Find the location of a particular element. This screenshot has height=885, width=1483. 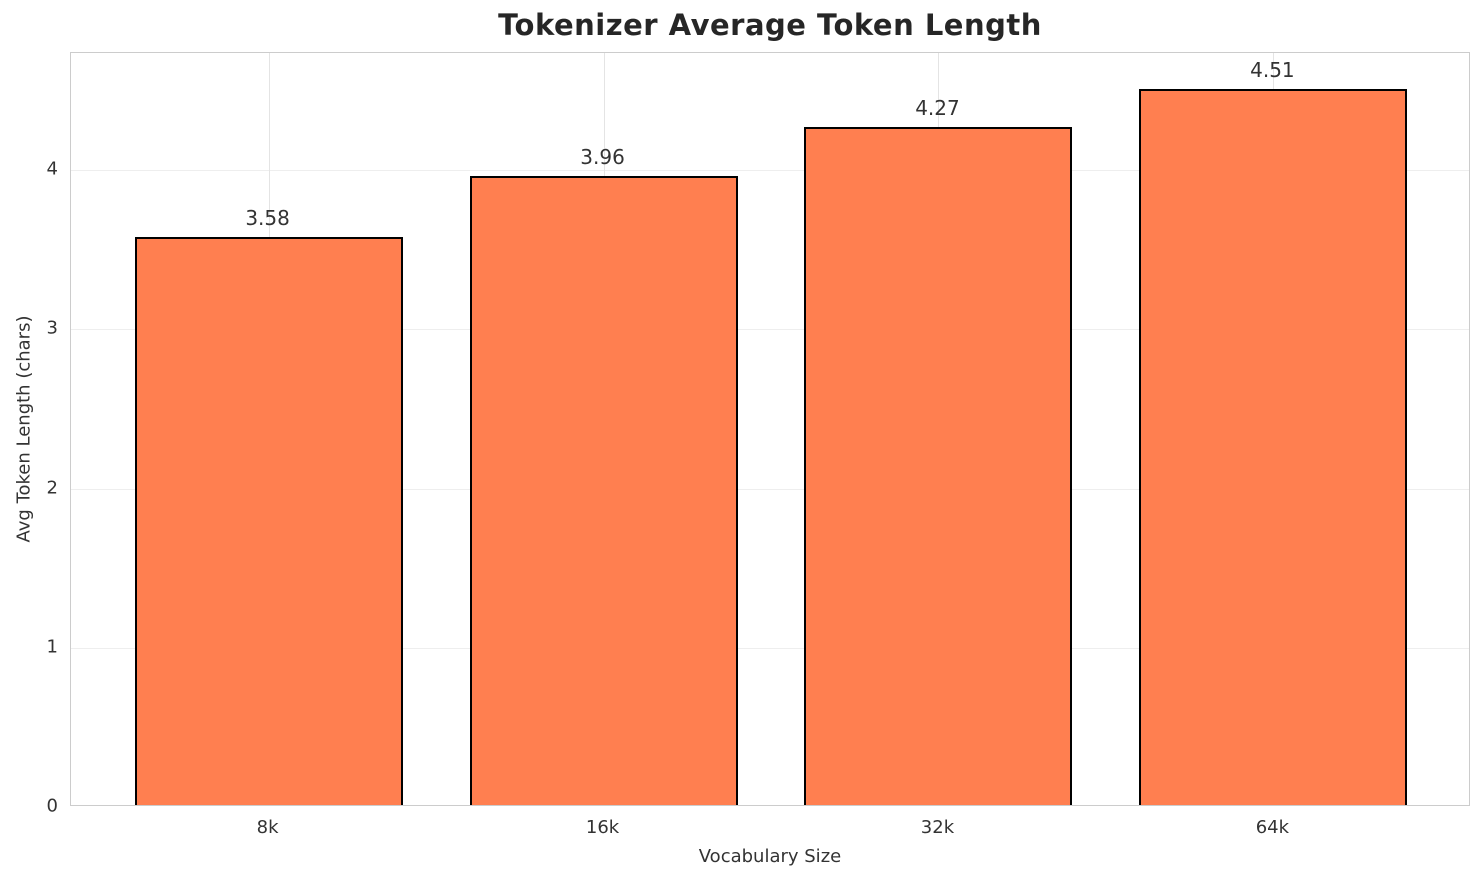

bar-64k is located at coordinates (1273, 446).